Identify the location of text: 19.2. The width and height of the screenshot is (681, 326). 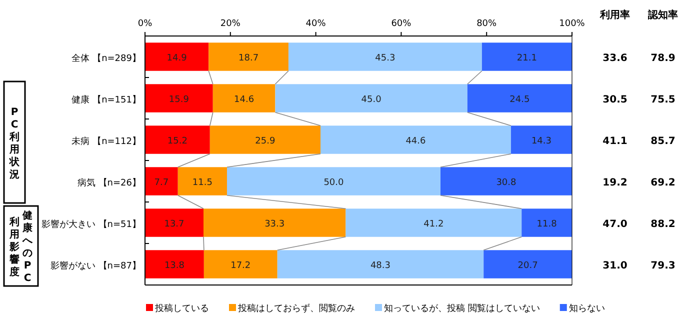
(615, 182).